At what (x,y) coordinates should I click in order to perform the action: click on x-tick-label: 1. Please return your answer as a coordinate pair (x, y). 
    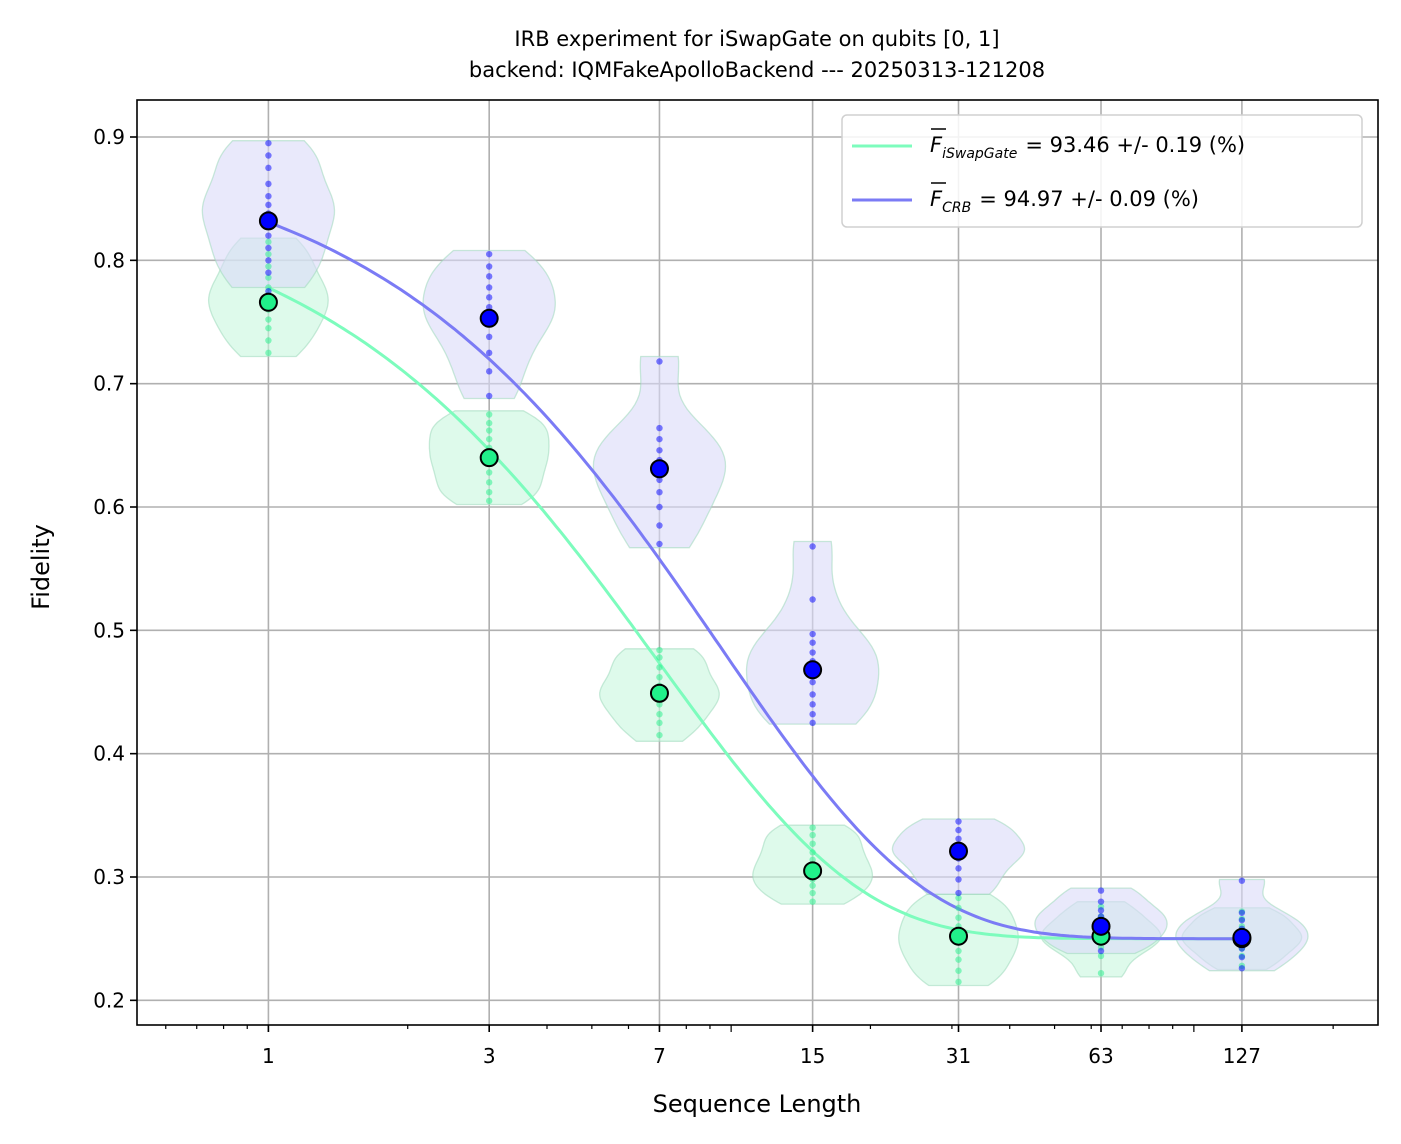
    Looking at the image, I should click on (268, 1056).